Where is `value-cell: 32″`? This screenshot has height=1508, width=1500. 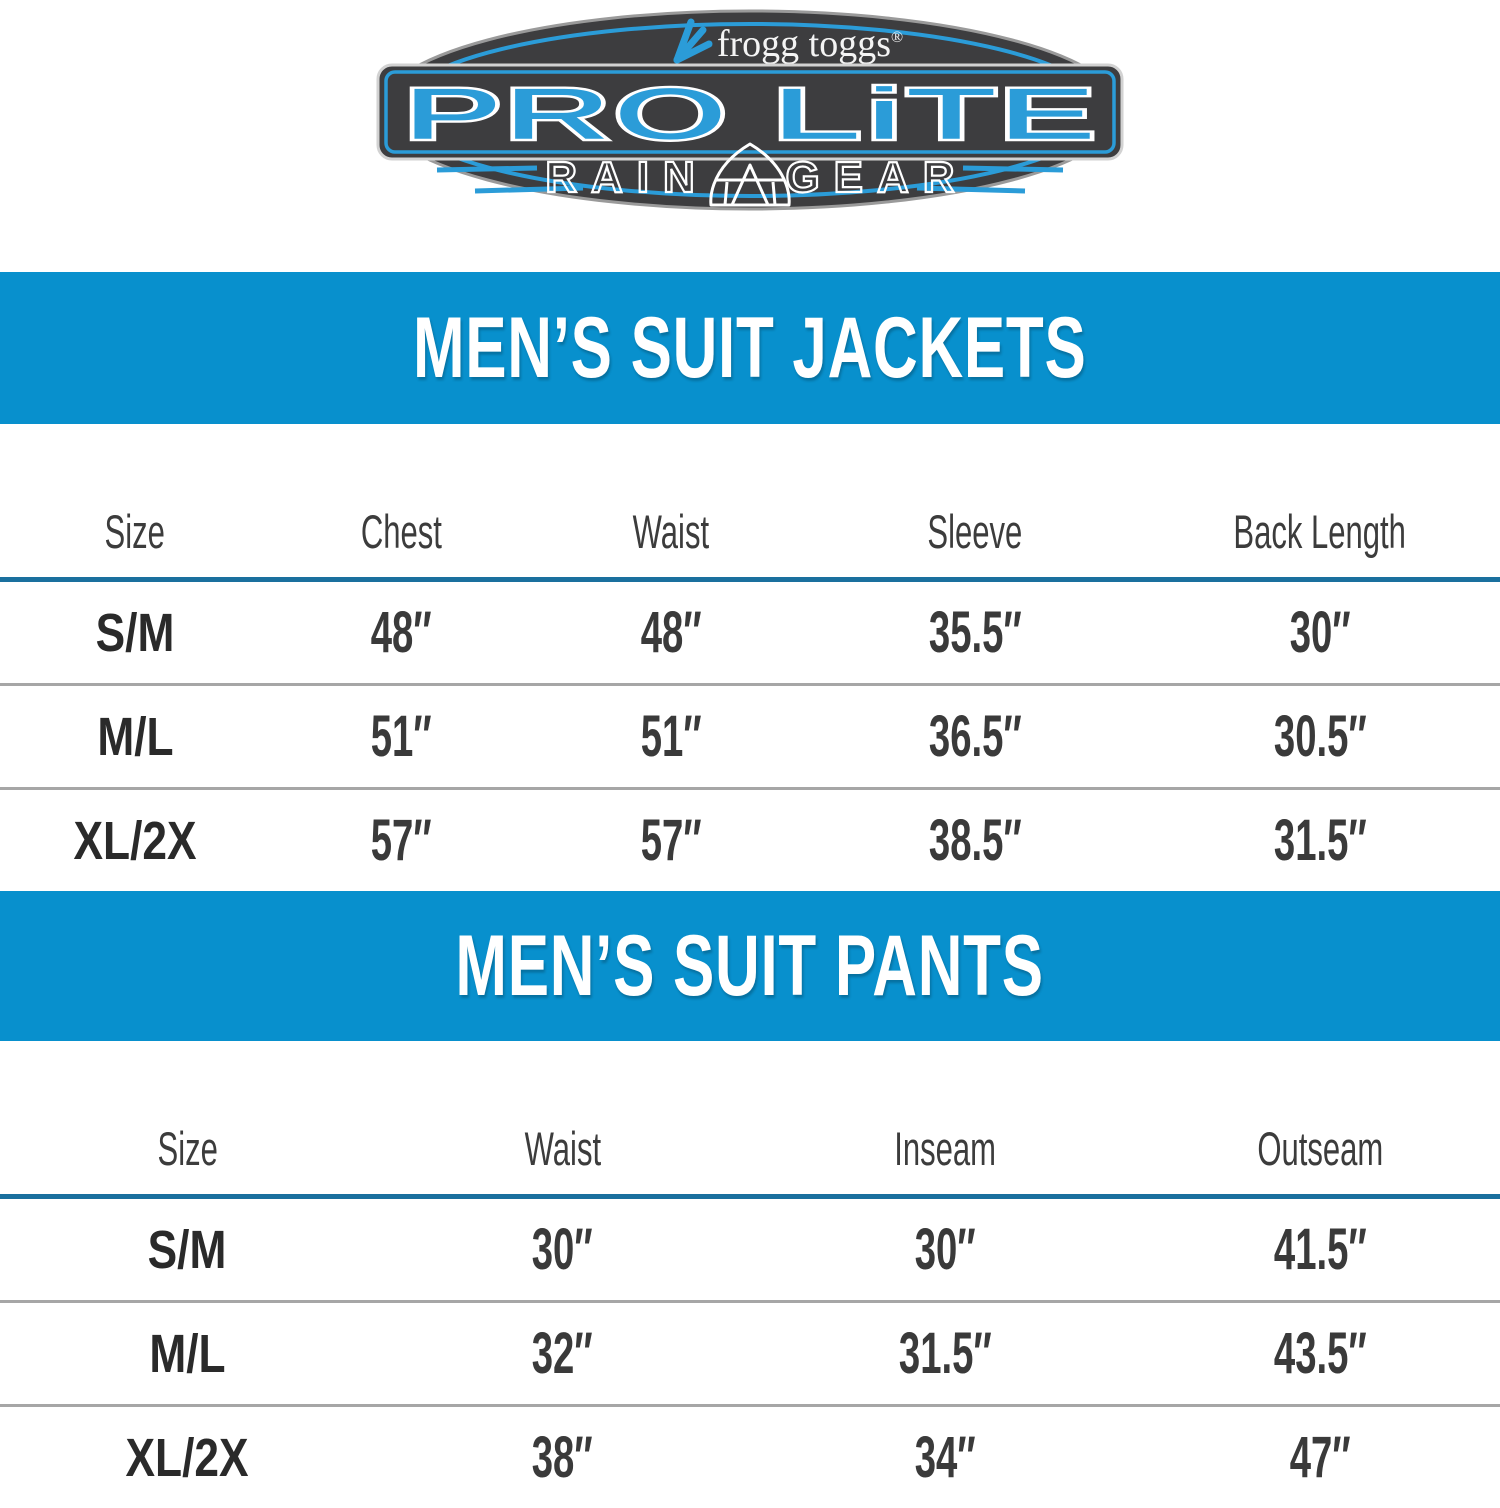 value-cell: 32″ is located at coordinates (562, 1354).